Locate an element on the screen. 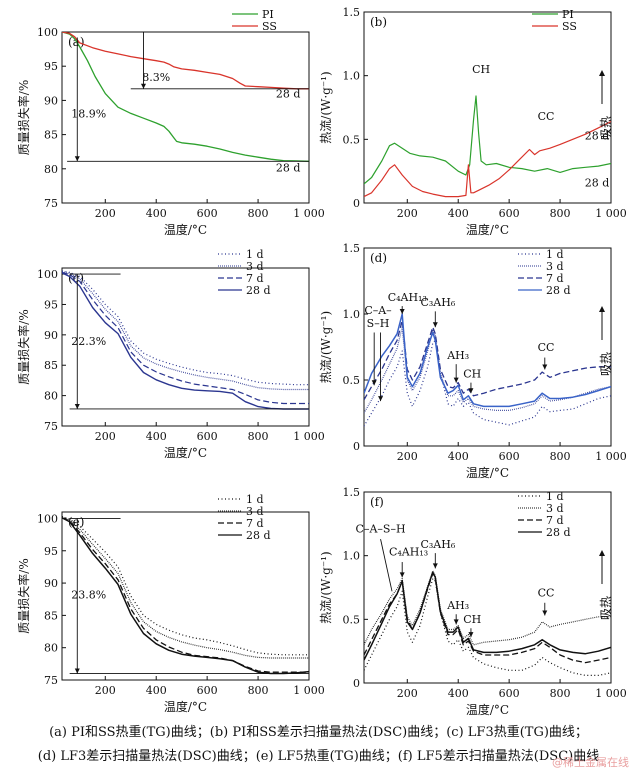  annotation-label: C₃AH₆ is located at coordinates (437, 302).